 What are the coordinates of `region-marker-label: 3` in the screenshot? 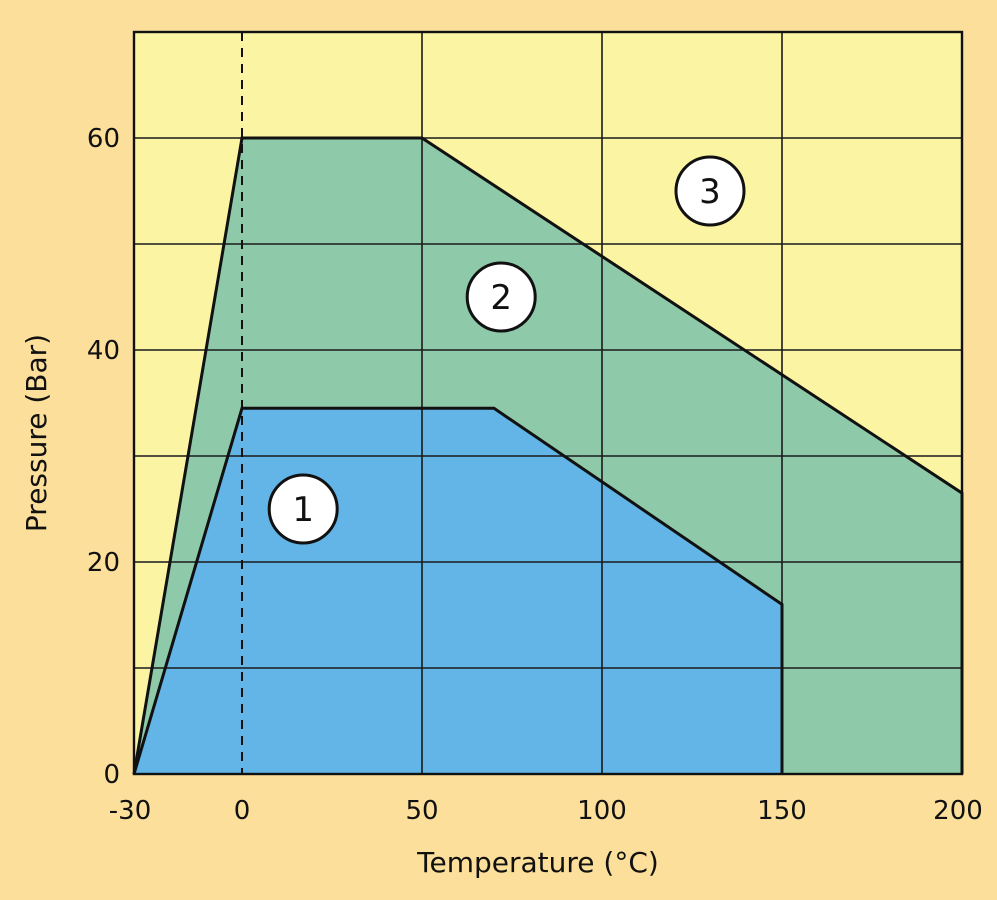 It's located at (710, 192).